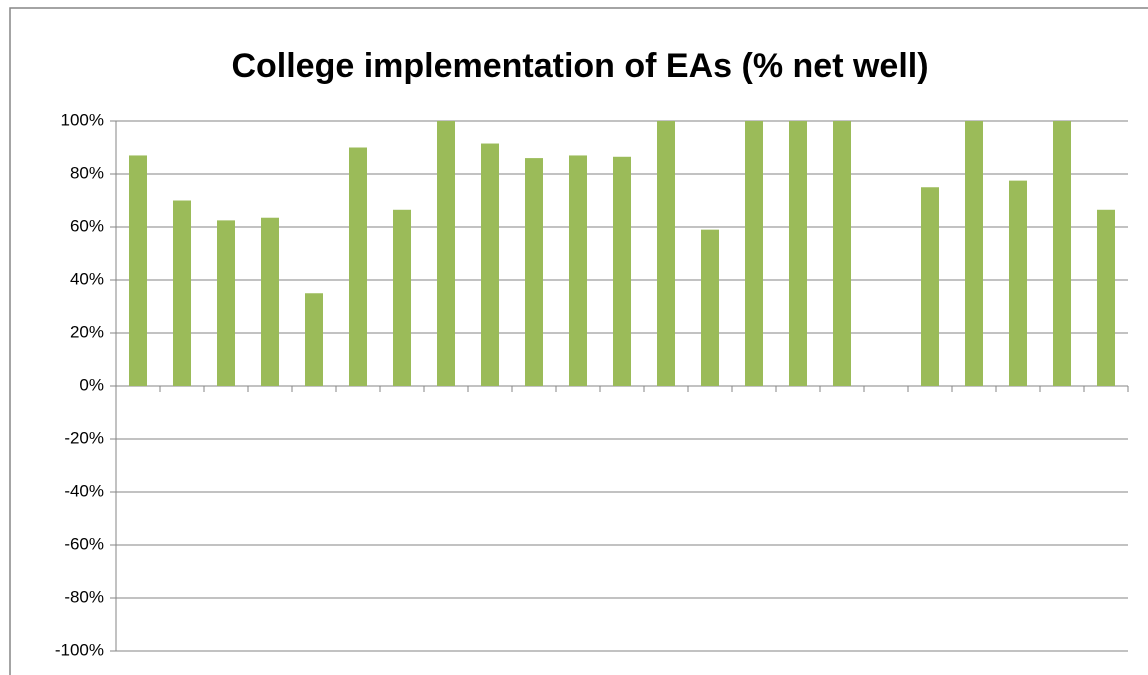  Describe the element at coordinates (87, 331) in the screenshot. I see `y-tick-label: 20%` at that location.